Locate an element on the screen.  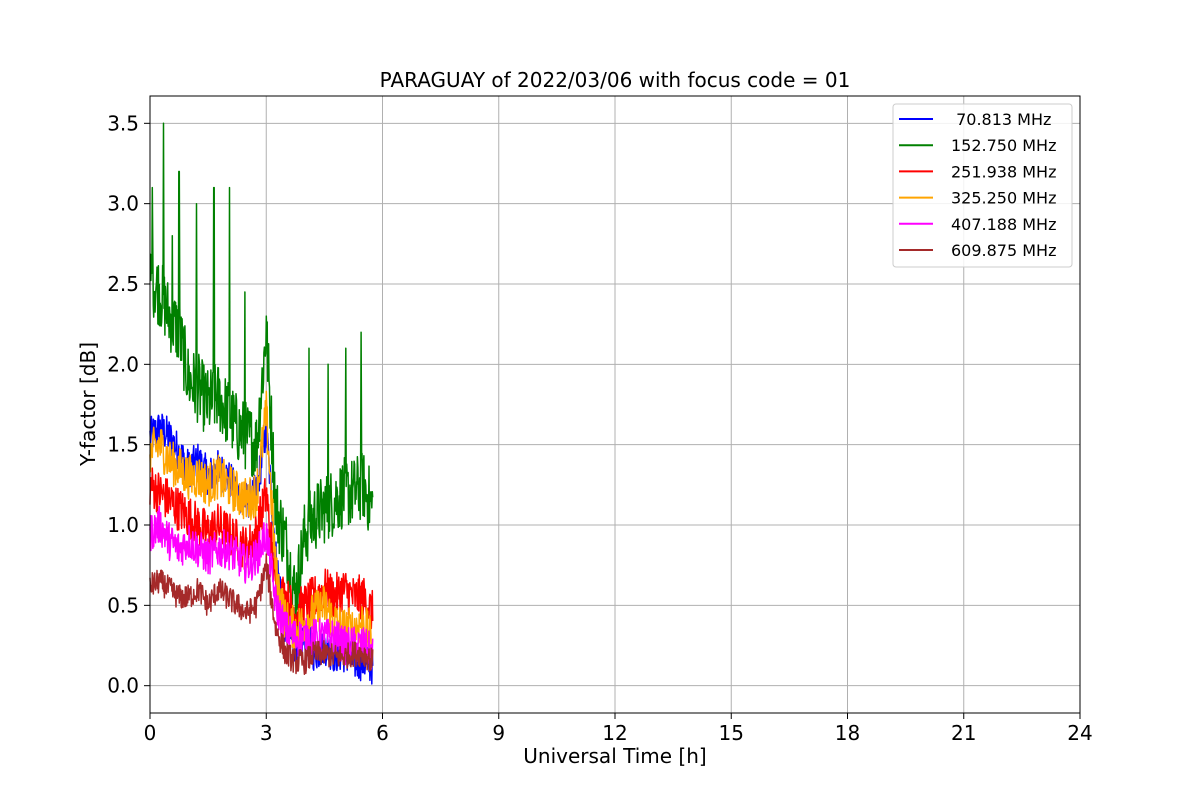
y-tick-label: 2.5 is located at coordinates (123, 284).